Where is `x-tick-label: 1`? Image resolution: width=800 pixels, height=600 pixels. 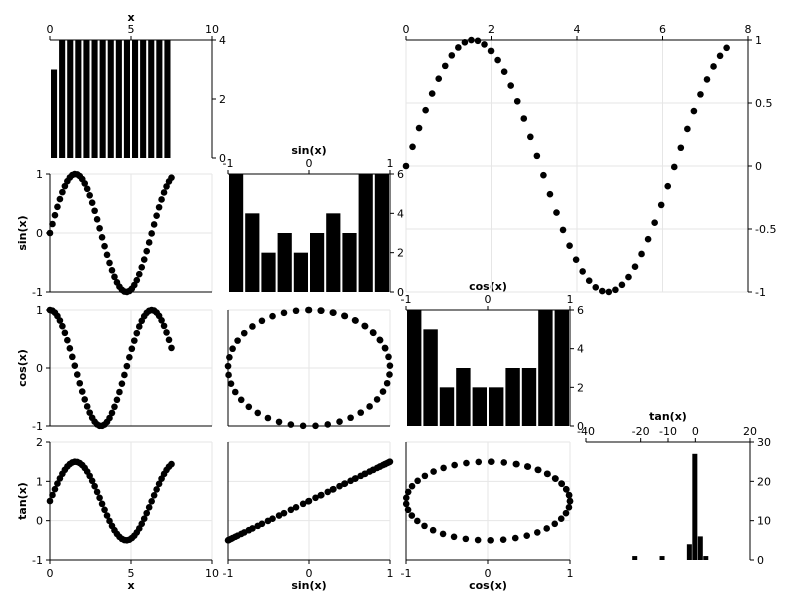 x-tick-label: 1 is located at coordinates (390, 163).